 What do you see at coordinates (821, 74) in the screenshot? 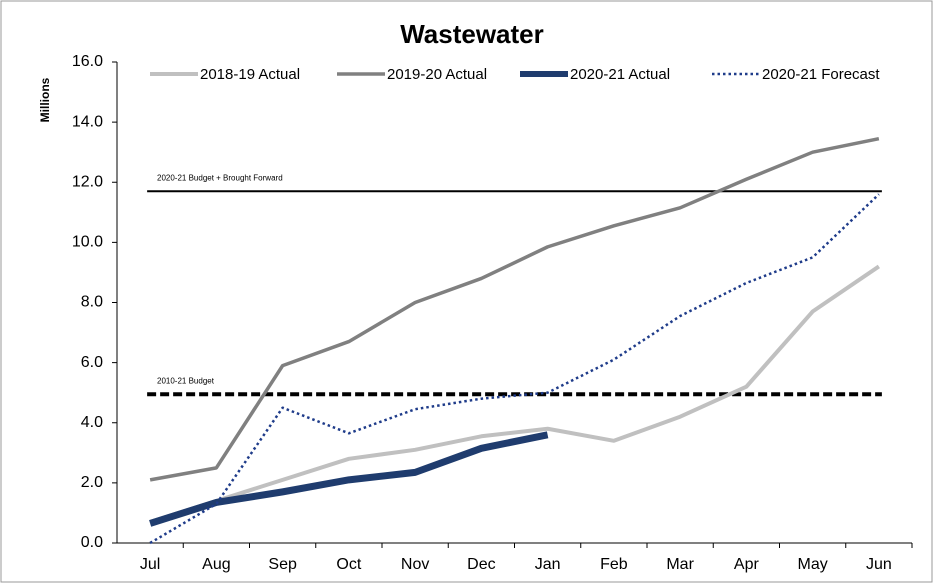
I see `legend-label: 2020-21 Forecast` at bounding box center [821, 74].